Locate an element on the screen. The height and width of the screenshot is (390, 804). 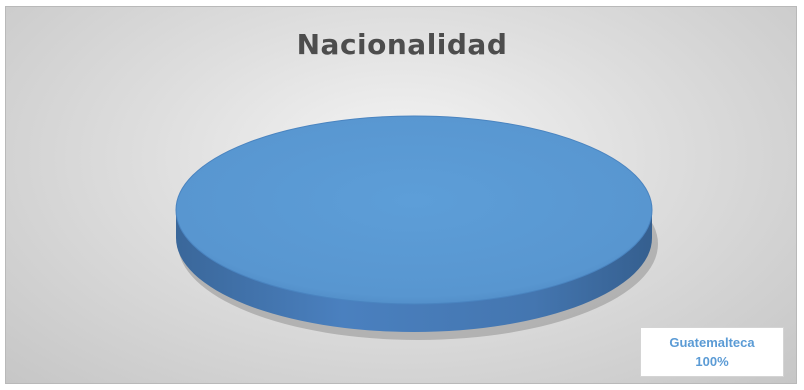
chart-title: Nacionalidad is located at coordinates (402, 44).